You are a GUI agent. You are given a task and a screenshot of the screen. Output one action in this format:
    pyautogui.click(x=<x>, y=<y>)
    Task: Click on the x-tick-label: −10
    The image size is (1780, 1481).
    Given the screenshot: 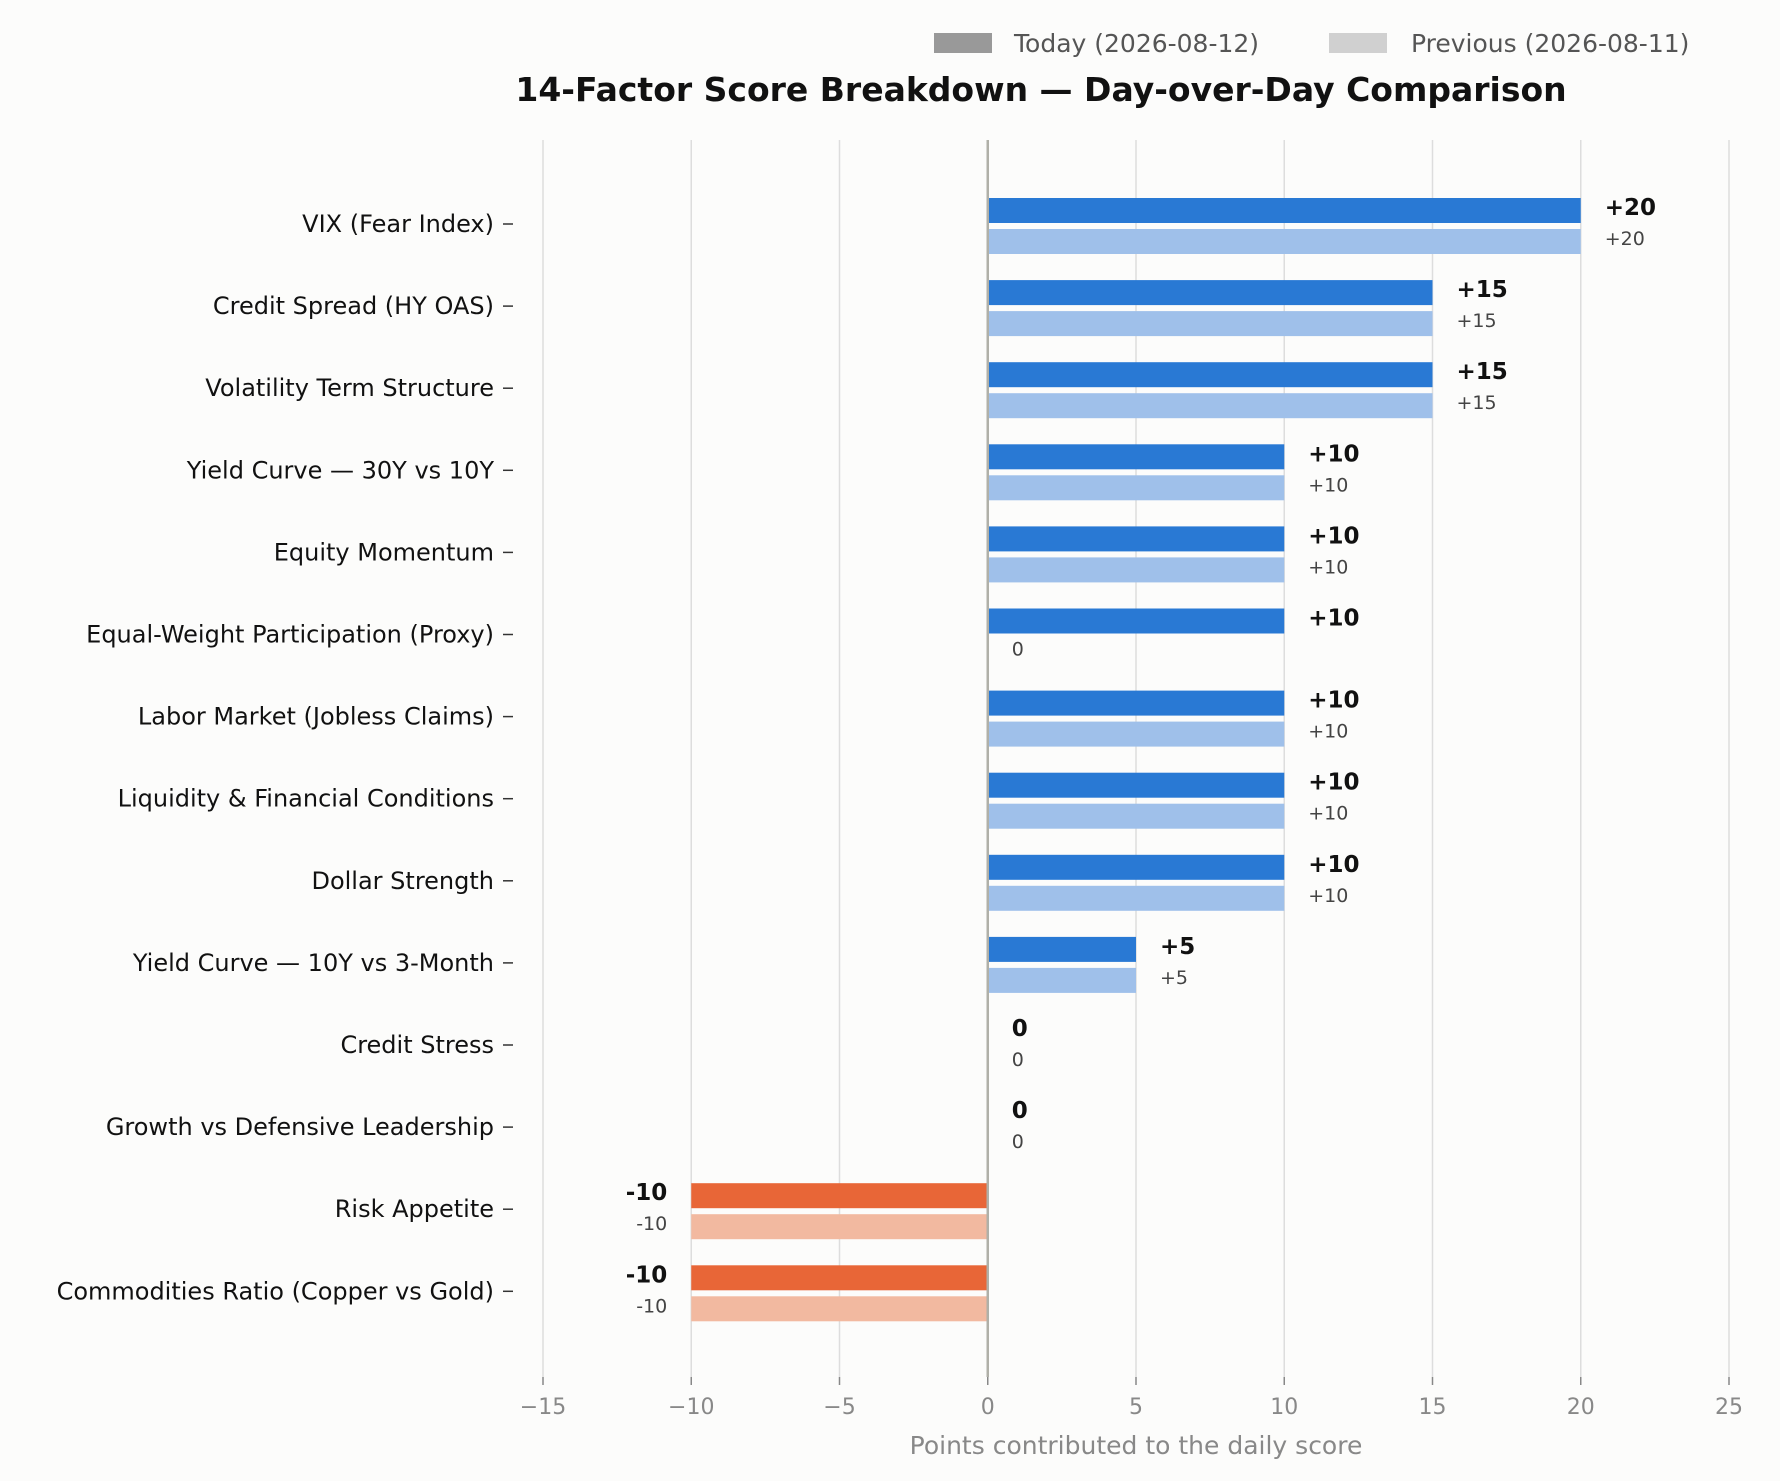 What is the action you would take?
    pyautogui.click(x=691, y=1407)
    